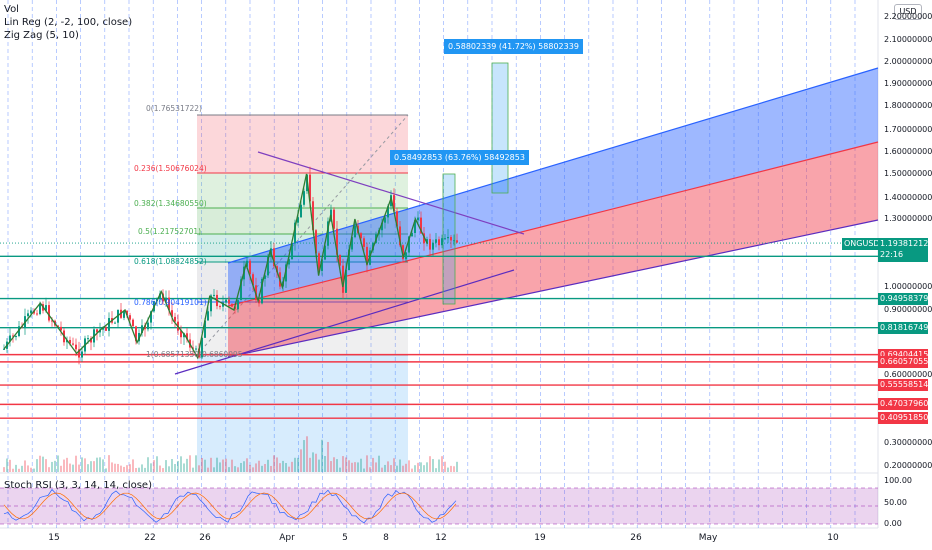 The image size is (932, 550). What do you see at coordinates (908, 374) in the screenshot?
I see `price-axis-label: 0.60000000` at bounding box center [908, 374].